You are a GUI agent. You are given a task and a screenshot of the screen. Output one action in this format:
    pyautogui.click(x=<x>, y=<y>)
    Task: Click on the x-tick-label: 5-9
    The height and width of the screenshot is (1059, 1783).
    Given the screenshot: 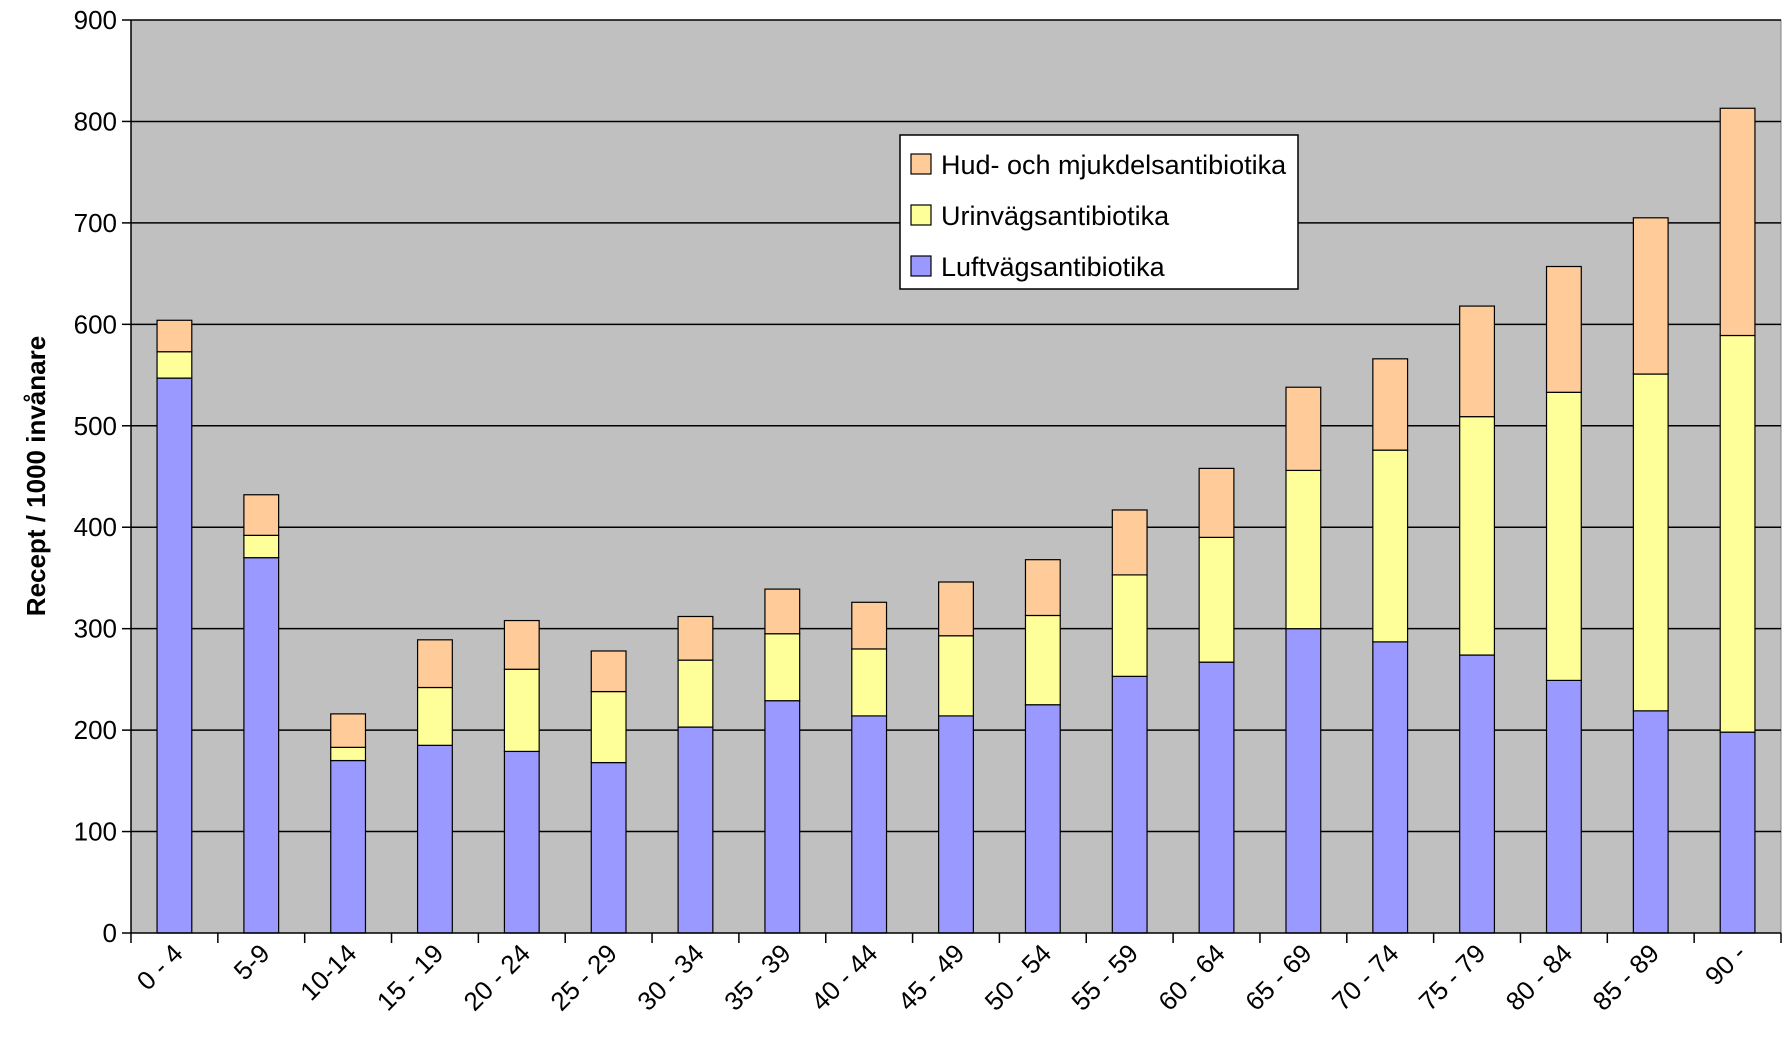 What is the action you would take?
    pyautogui.click(x=252, y=962)
    